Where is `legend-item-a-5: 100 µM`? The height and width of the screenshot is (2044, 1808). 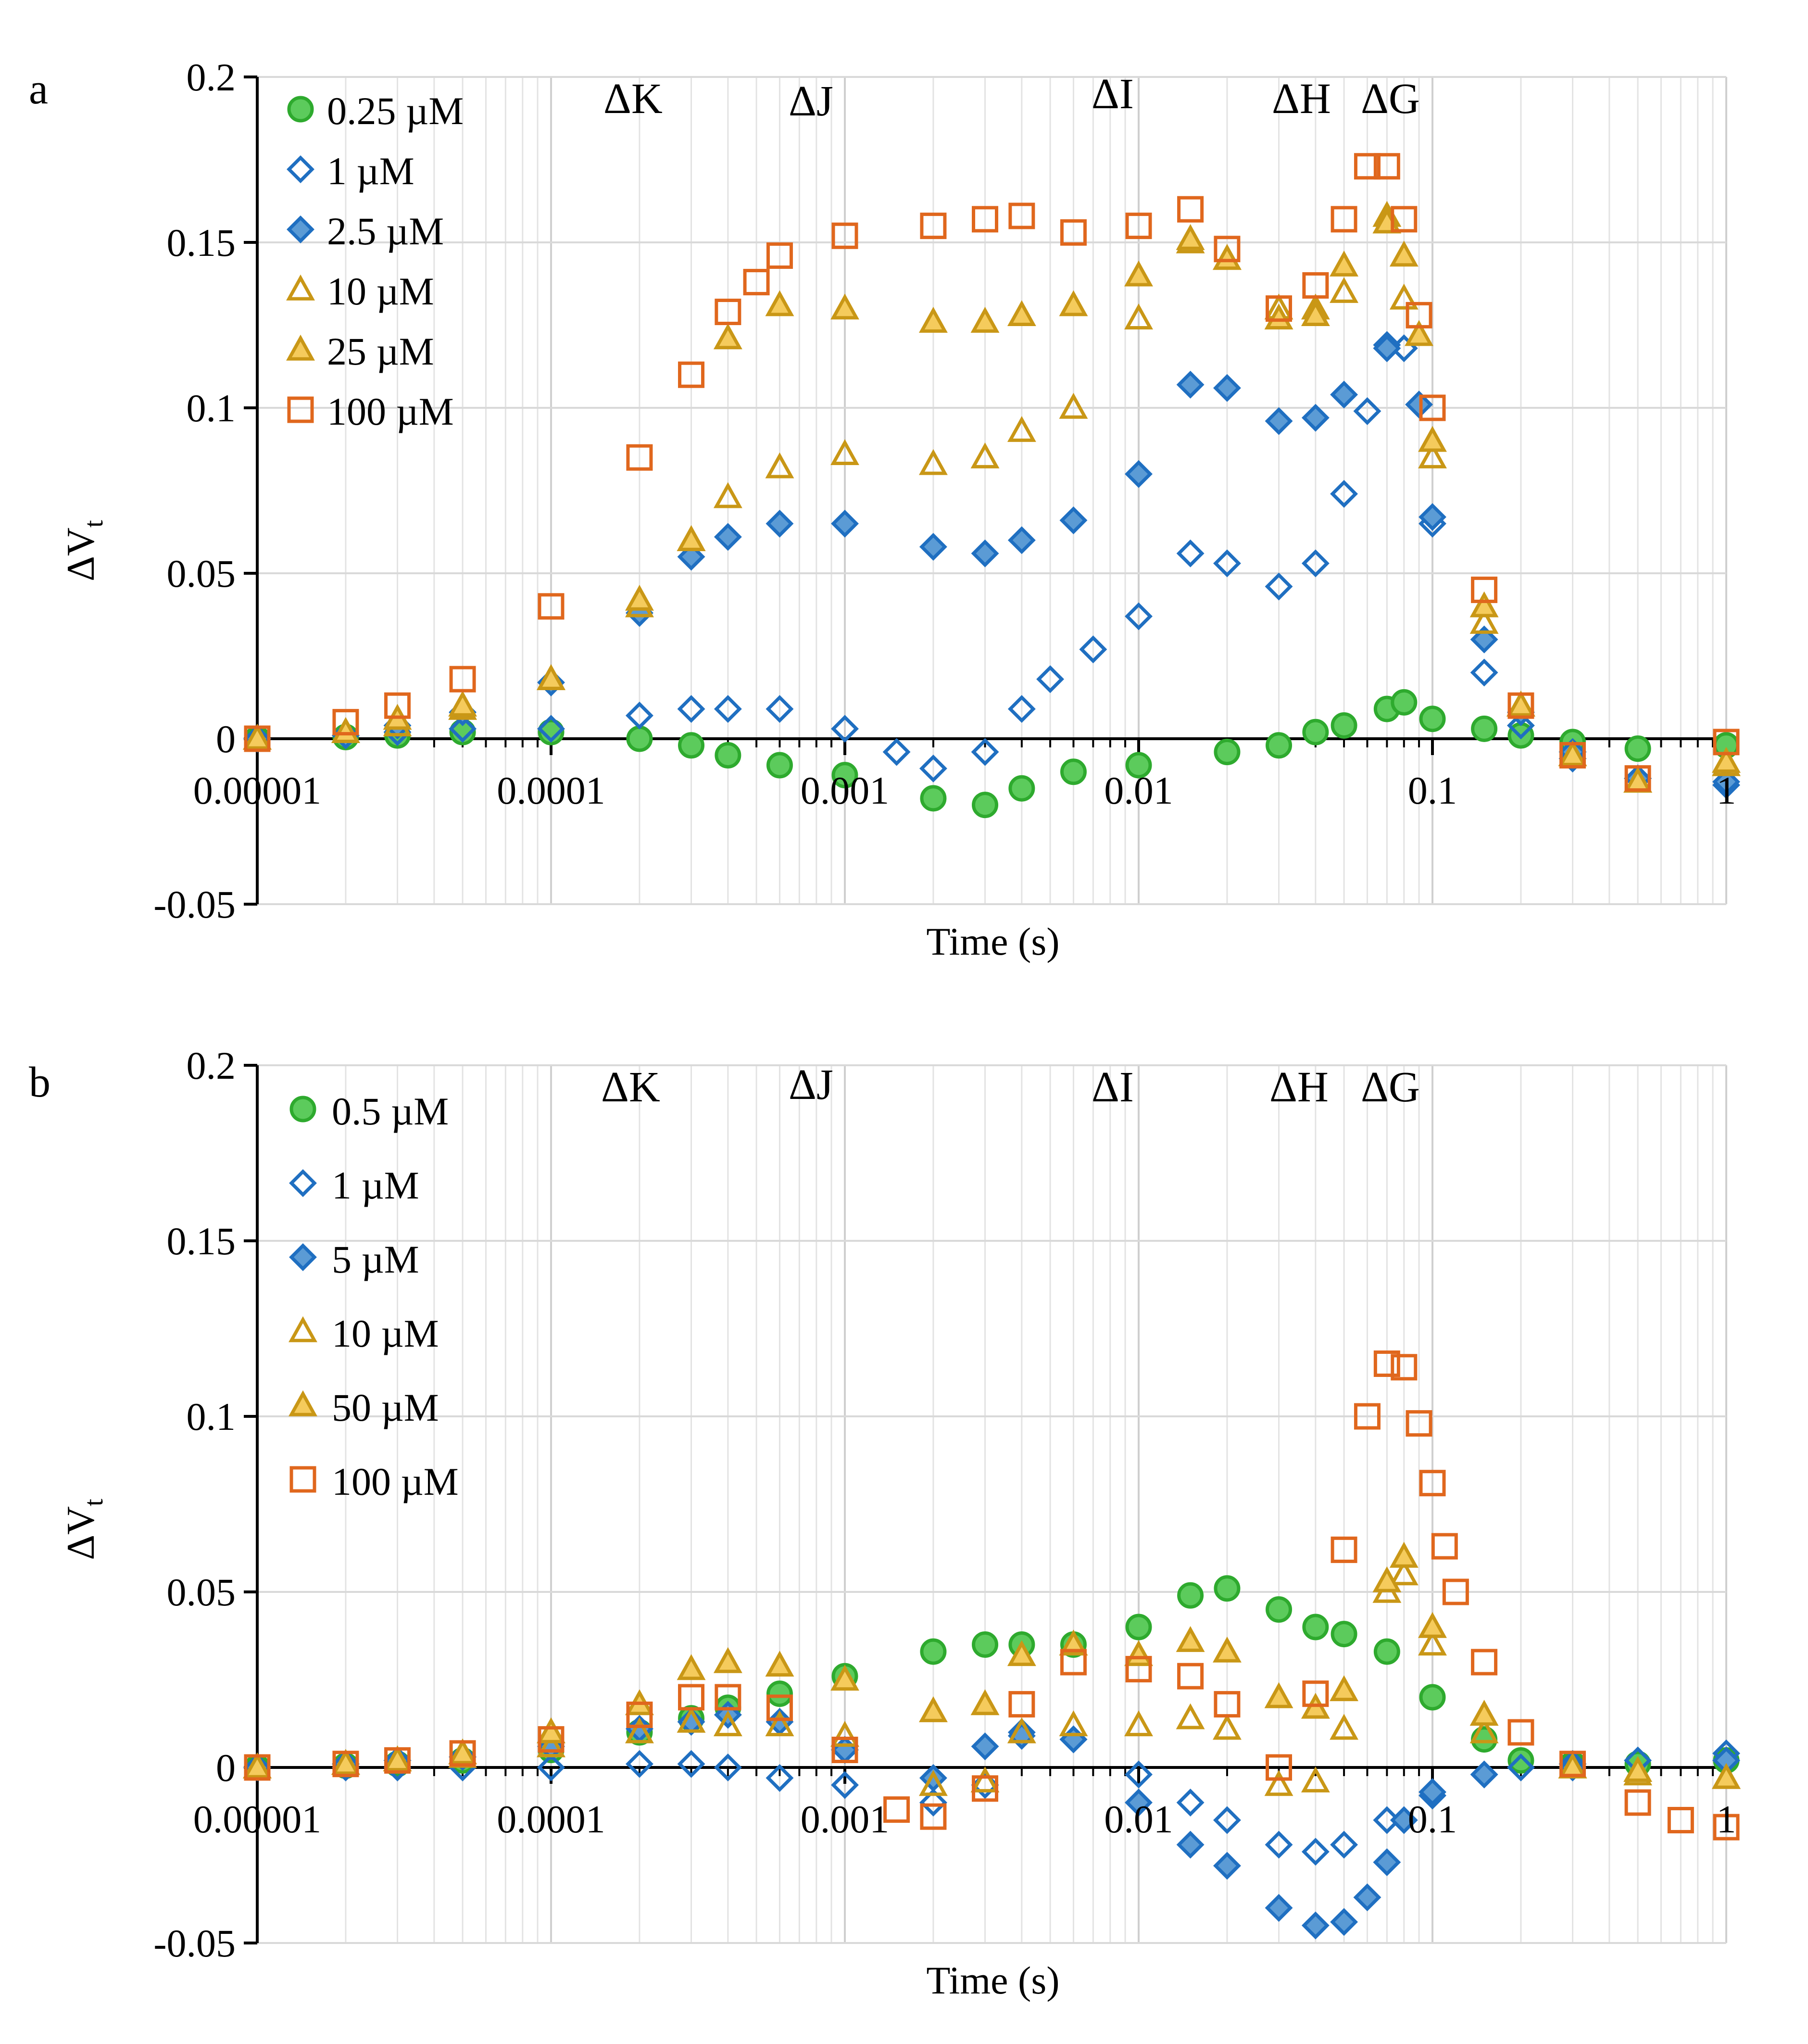 legend-item-a-5: 100 µM is located at coordinates (370, 411).